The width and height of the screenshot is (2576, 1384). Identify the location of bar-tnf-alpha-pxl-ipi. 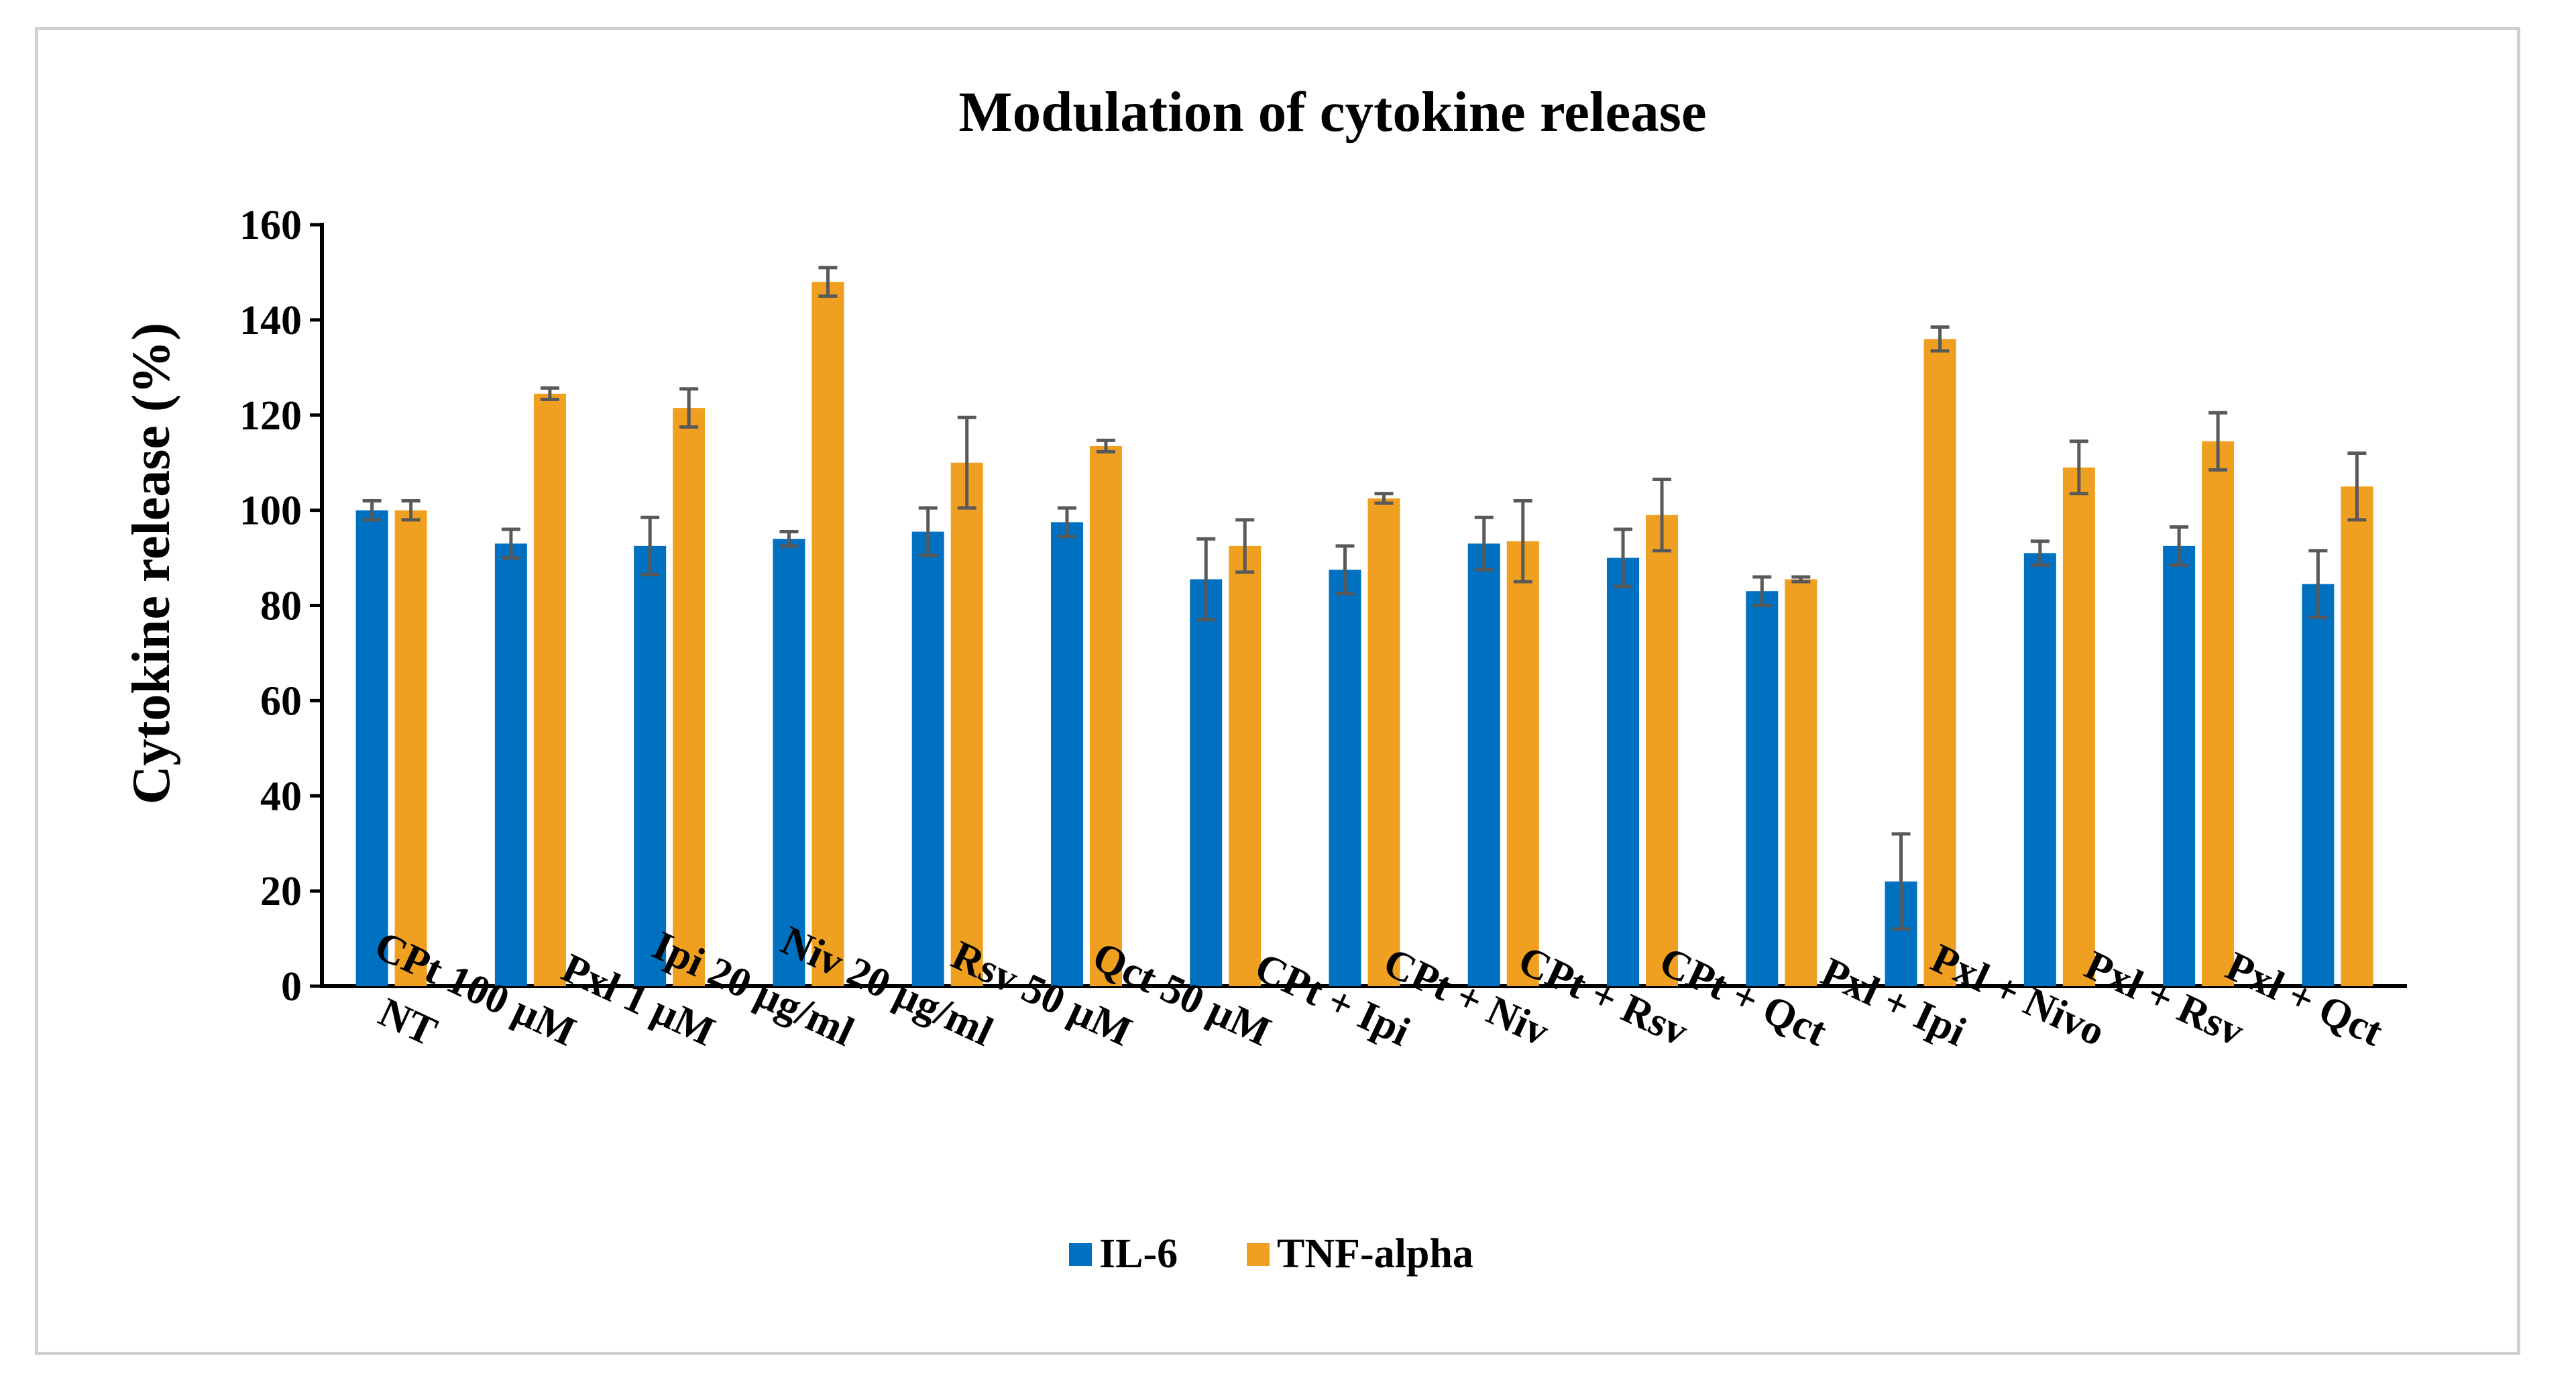
(1939, 662).